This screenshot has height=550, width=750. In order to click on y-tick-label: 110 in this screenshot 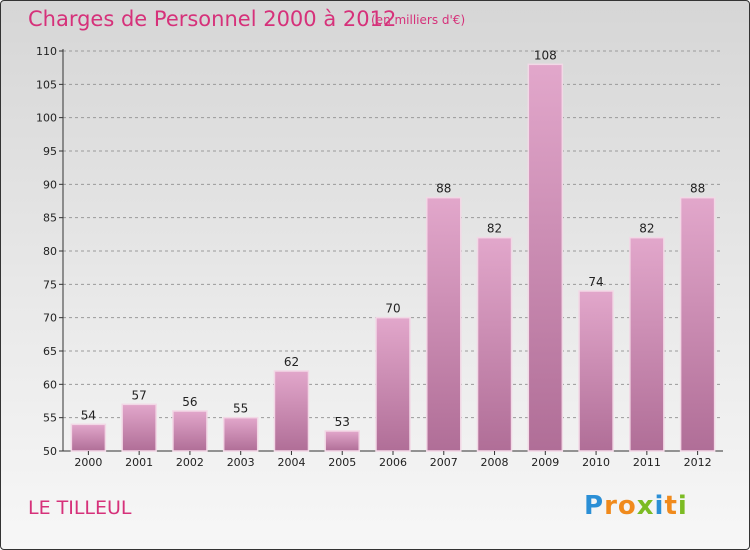, I will do `click(46, 51)`.